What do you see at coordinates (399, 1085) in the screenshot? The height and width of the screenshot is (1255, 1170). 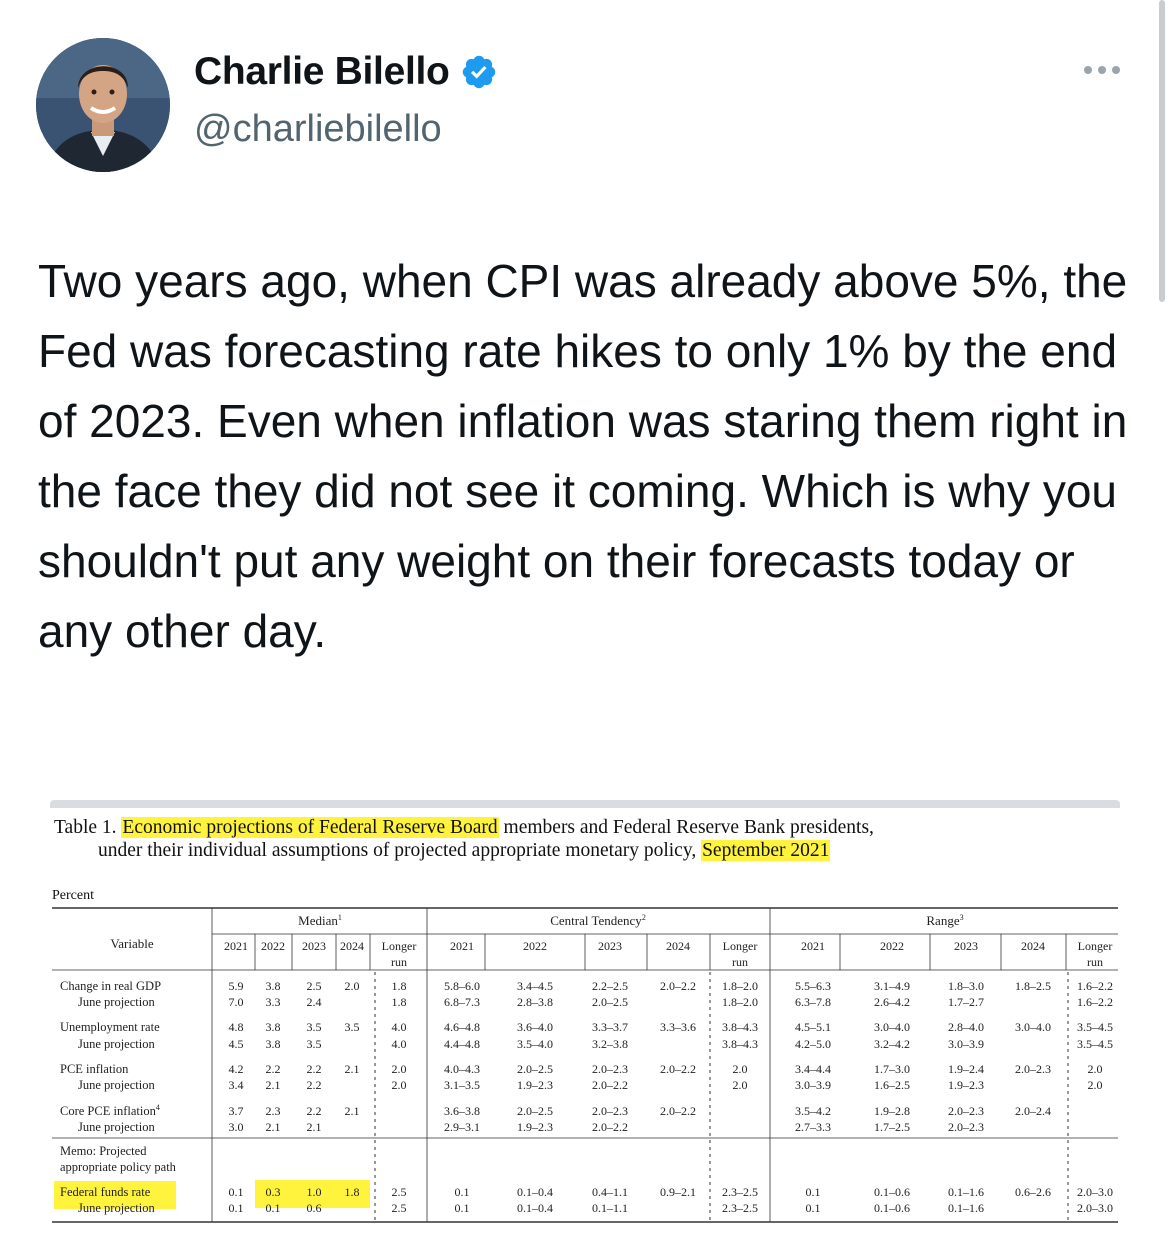 I see `cell-5-median-4: 2.0` at bounding box center [399, 1085].